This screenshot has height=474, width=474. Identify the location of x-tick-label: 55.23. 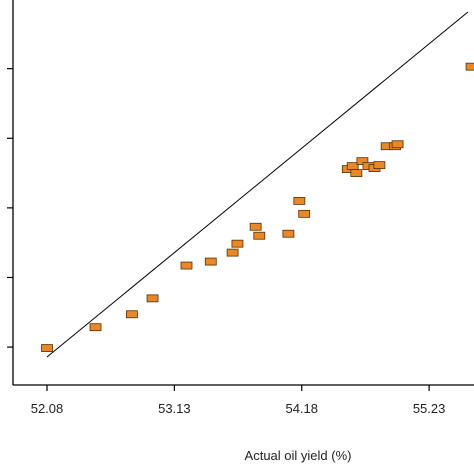
(429, 408).